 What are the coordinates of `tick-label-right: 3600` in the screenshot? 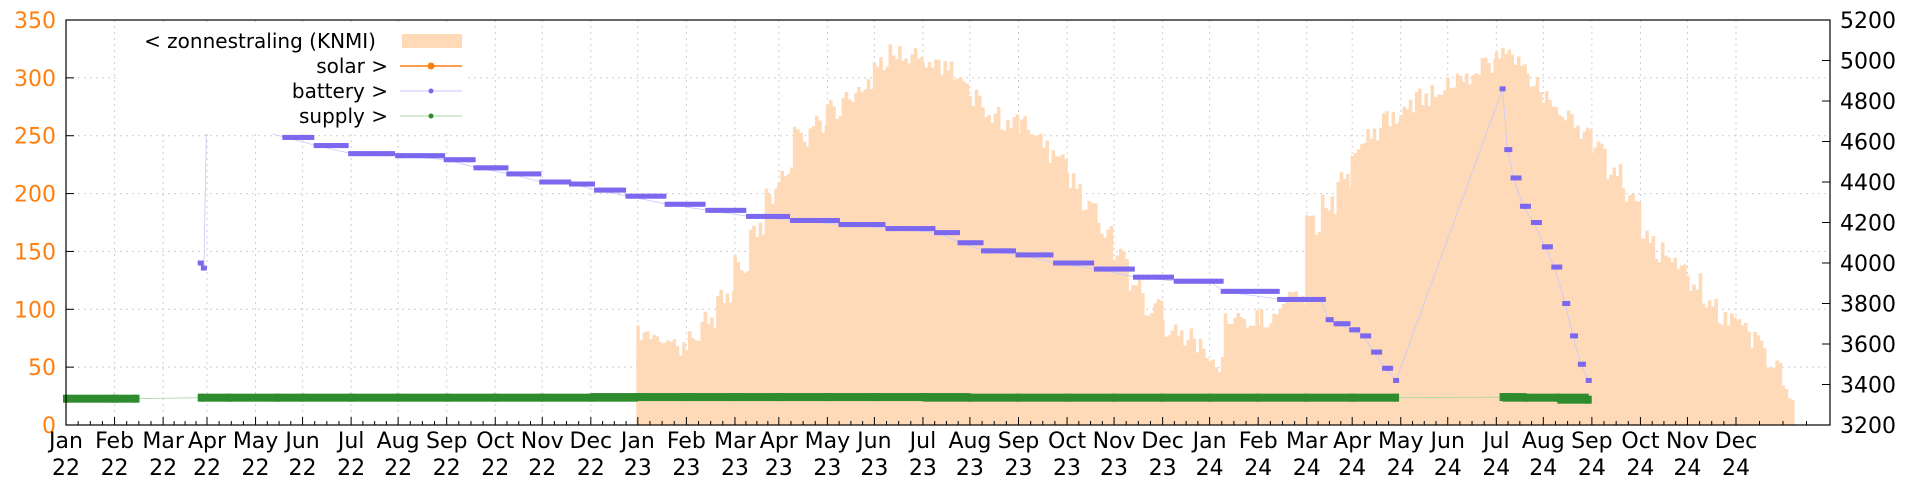 It's located at (1868, 345).